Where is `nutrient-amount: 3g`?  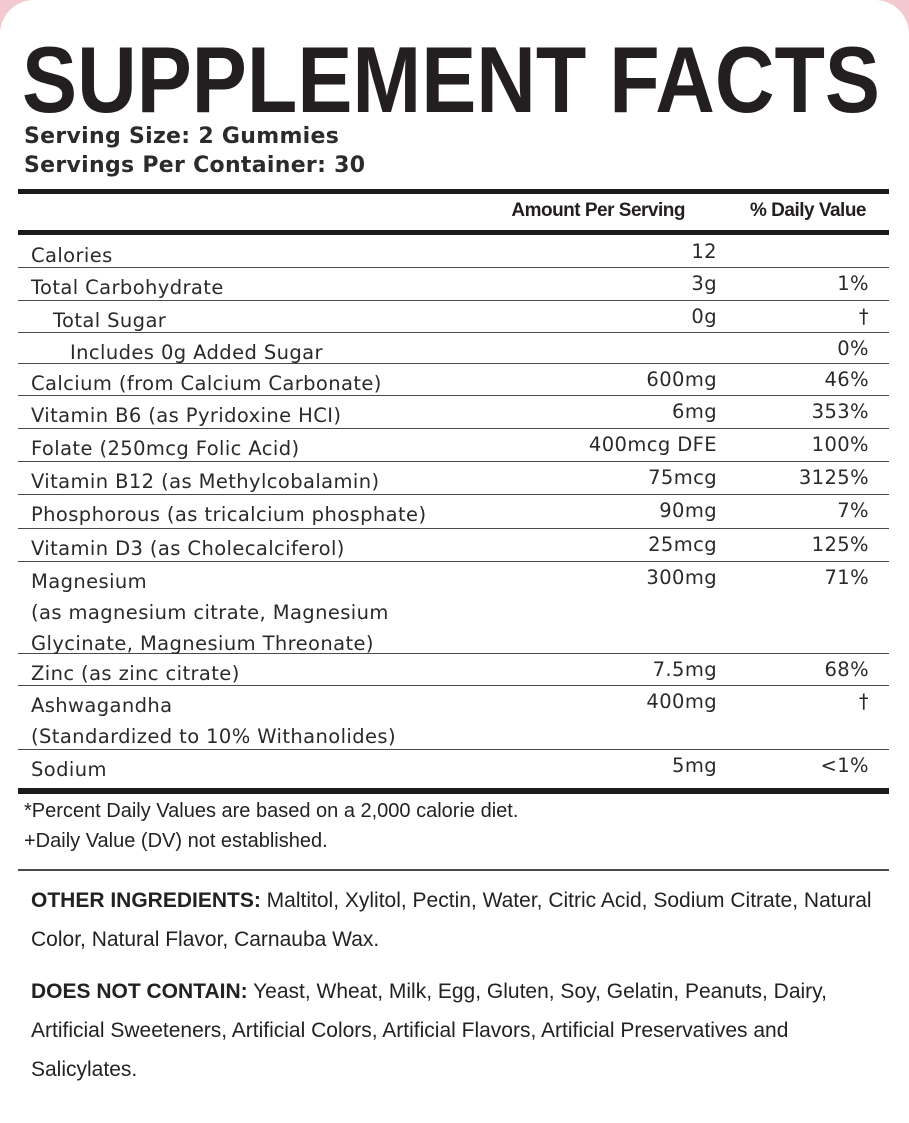
nutrient-amount: 3g is located at coordinates (704, 283).